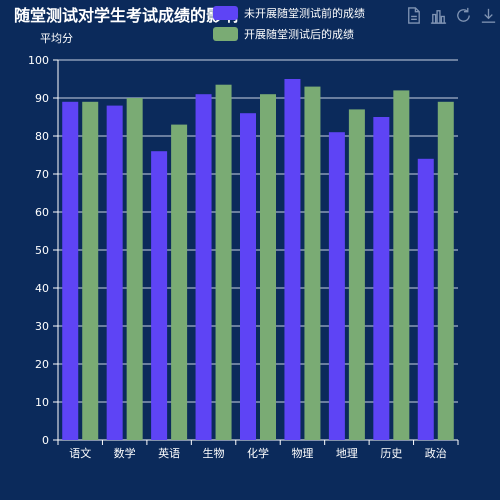 This screenshot has width=500, height=500. Describe the element at coordinates (42, 402) in the screenshot. I see `y-tick-label: 10` at that location.